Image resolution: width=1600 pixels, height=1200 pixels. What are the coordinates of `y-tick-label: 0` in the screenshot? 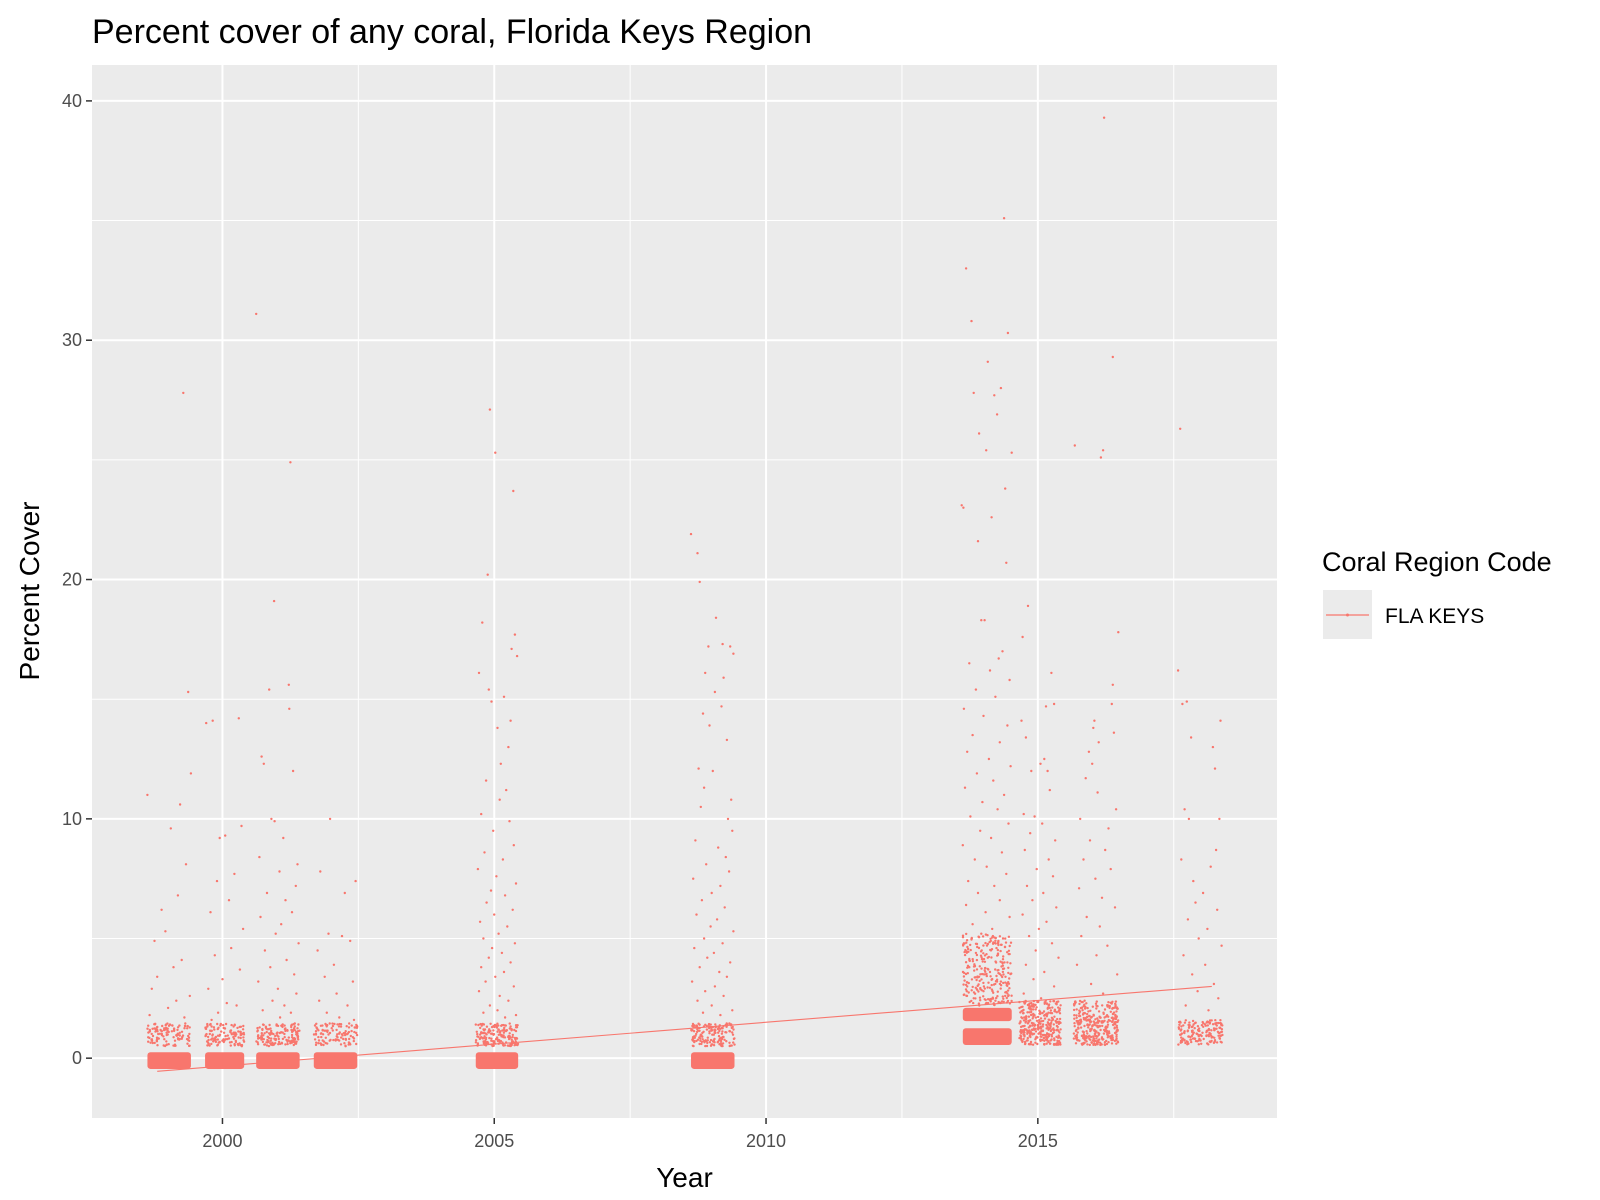 It's located at (77, 1058).